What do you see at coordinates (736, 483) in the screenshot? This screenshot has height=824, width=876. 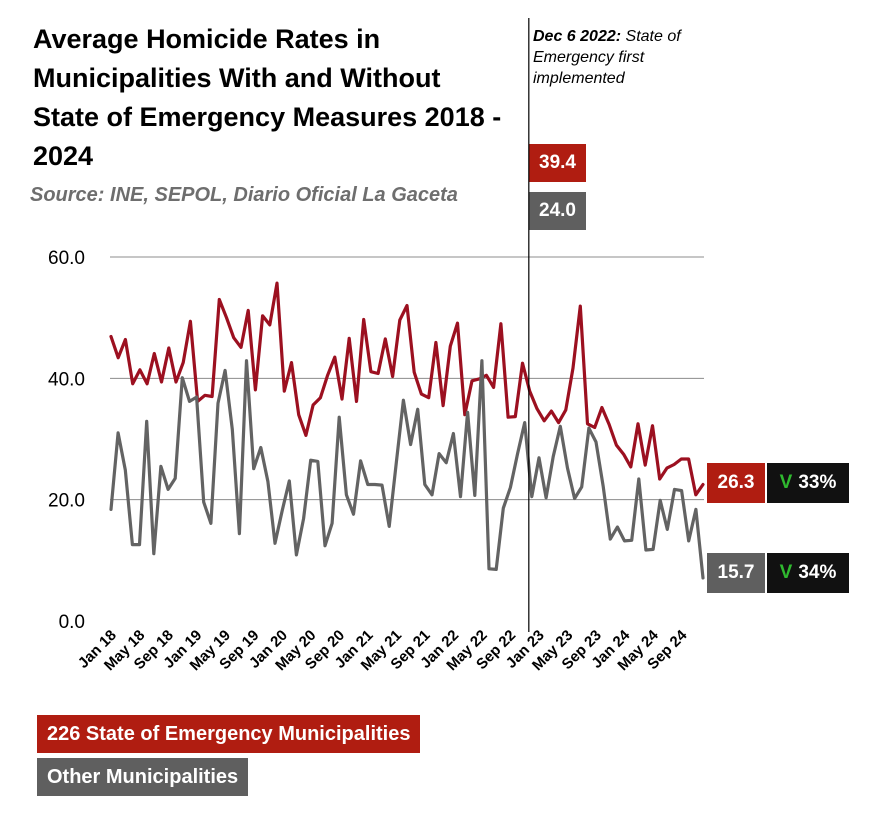 I see `end-value-emergency: 26.3` at bounding box center [736, 483].